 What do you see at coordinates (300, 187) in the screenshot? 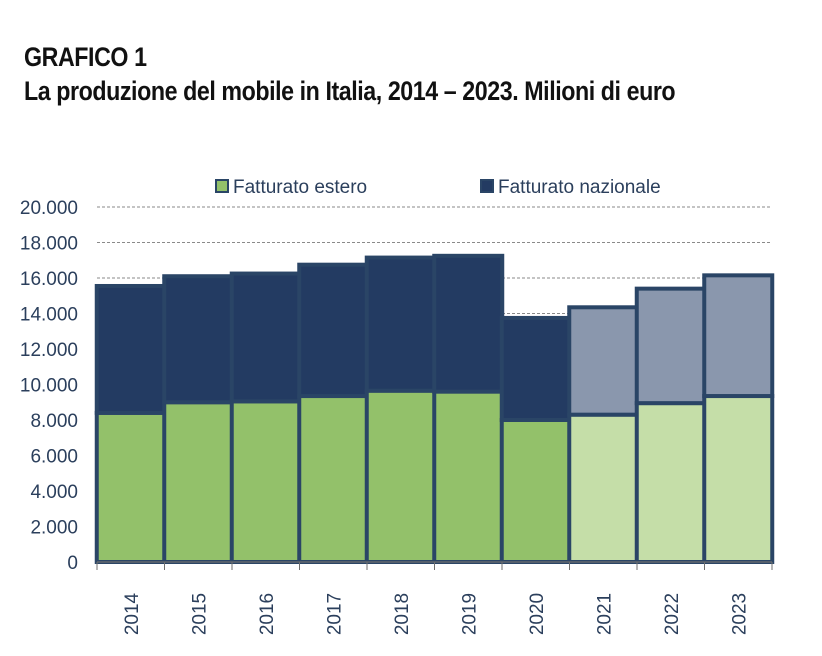
I see `legend-label: Fatturato estero` at bounding box center [300, 187].